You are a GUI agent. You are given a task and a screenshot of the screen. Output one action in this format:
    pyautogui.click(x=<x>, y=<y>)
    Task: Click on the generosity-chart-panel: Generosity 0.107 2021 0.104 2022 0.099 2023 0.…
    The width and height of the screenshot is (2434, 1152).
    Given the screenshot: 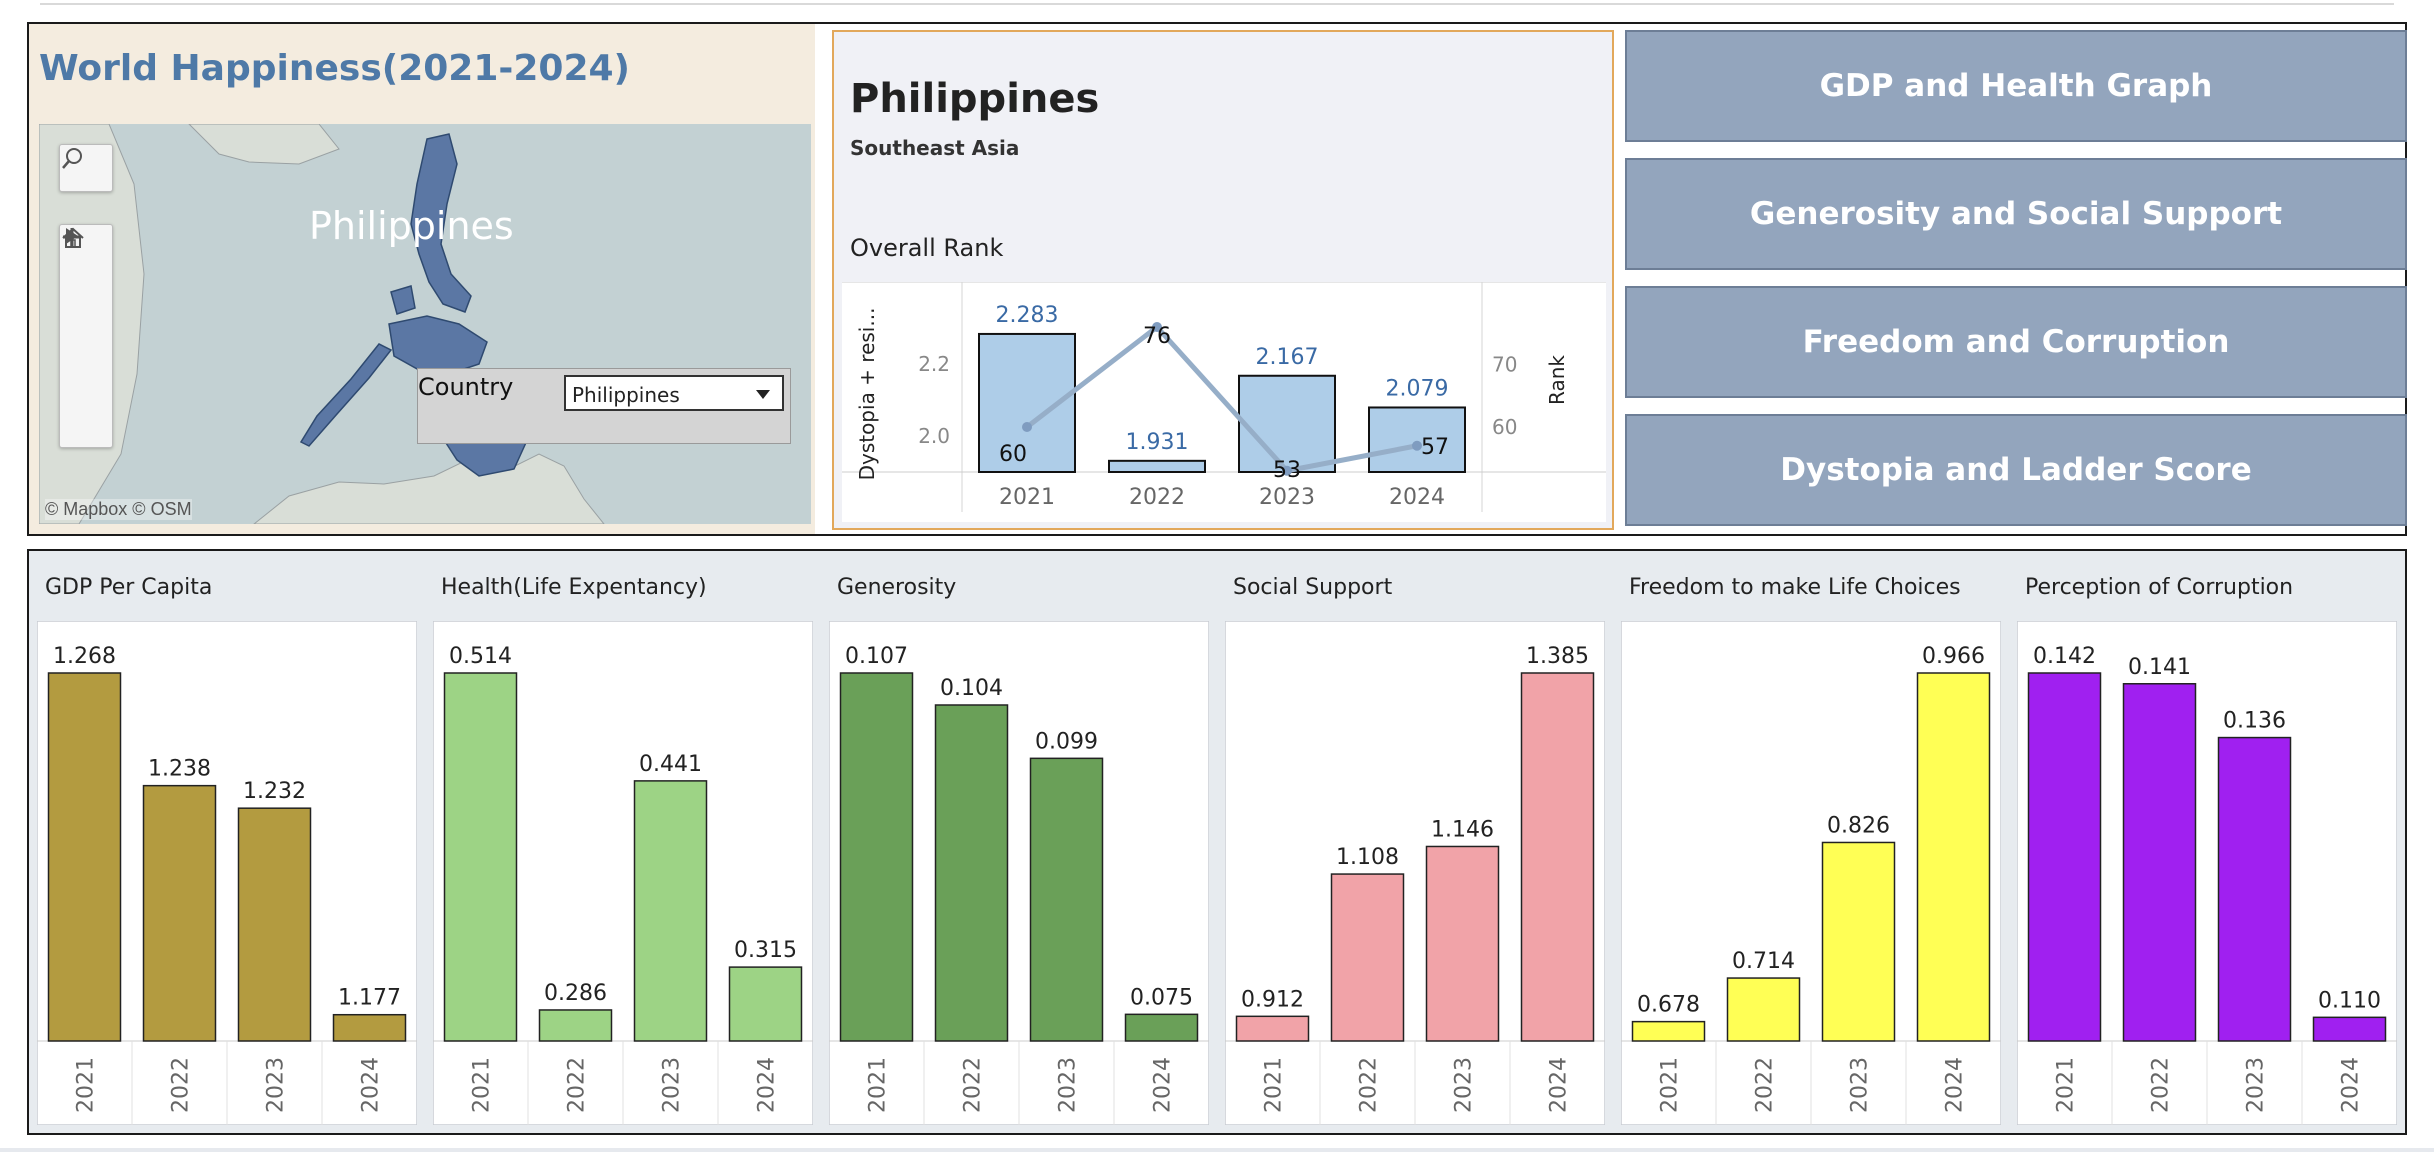 What is the action you would take?
    pyautogui.click(x=1019, y=842)
    